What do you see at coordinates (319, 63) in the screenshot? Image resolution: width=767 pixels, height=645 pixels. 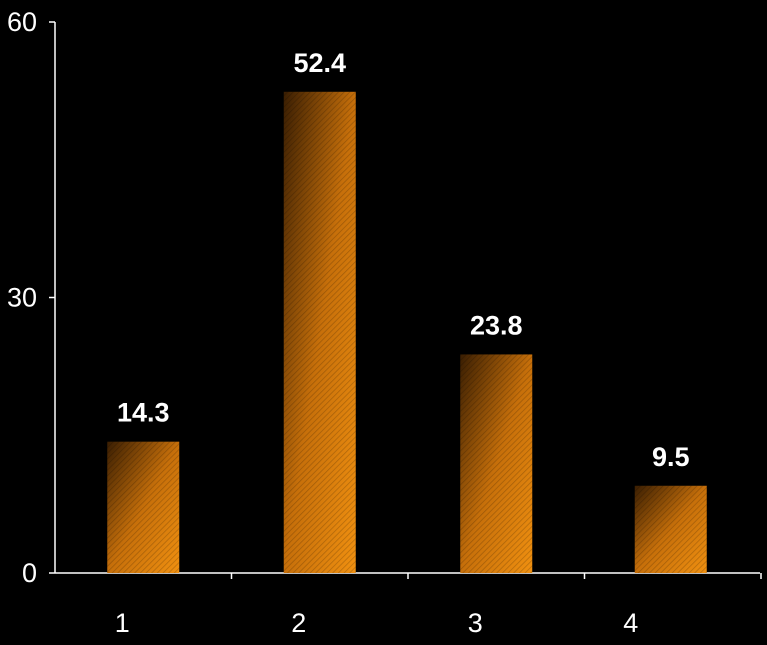 I see `data-label: 52.4` at bounding box center [319, 63].